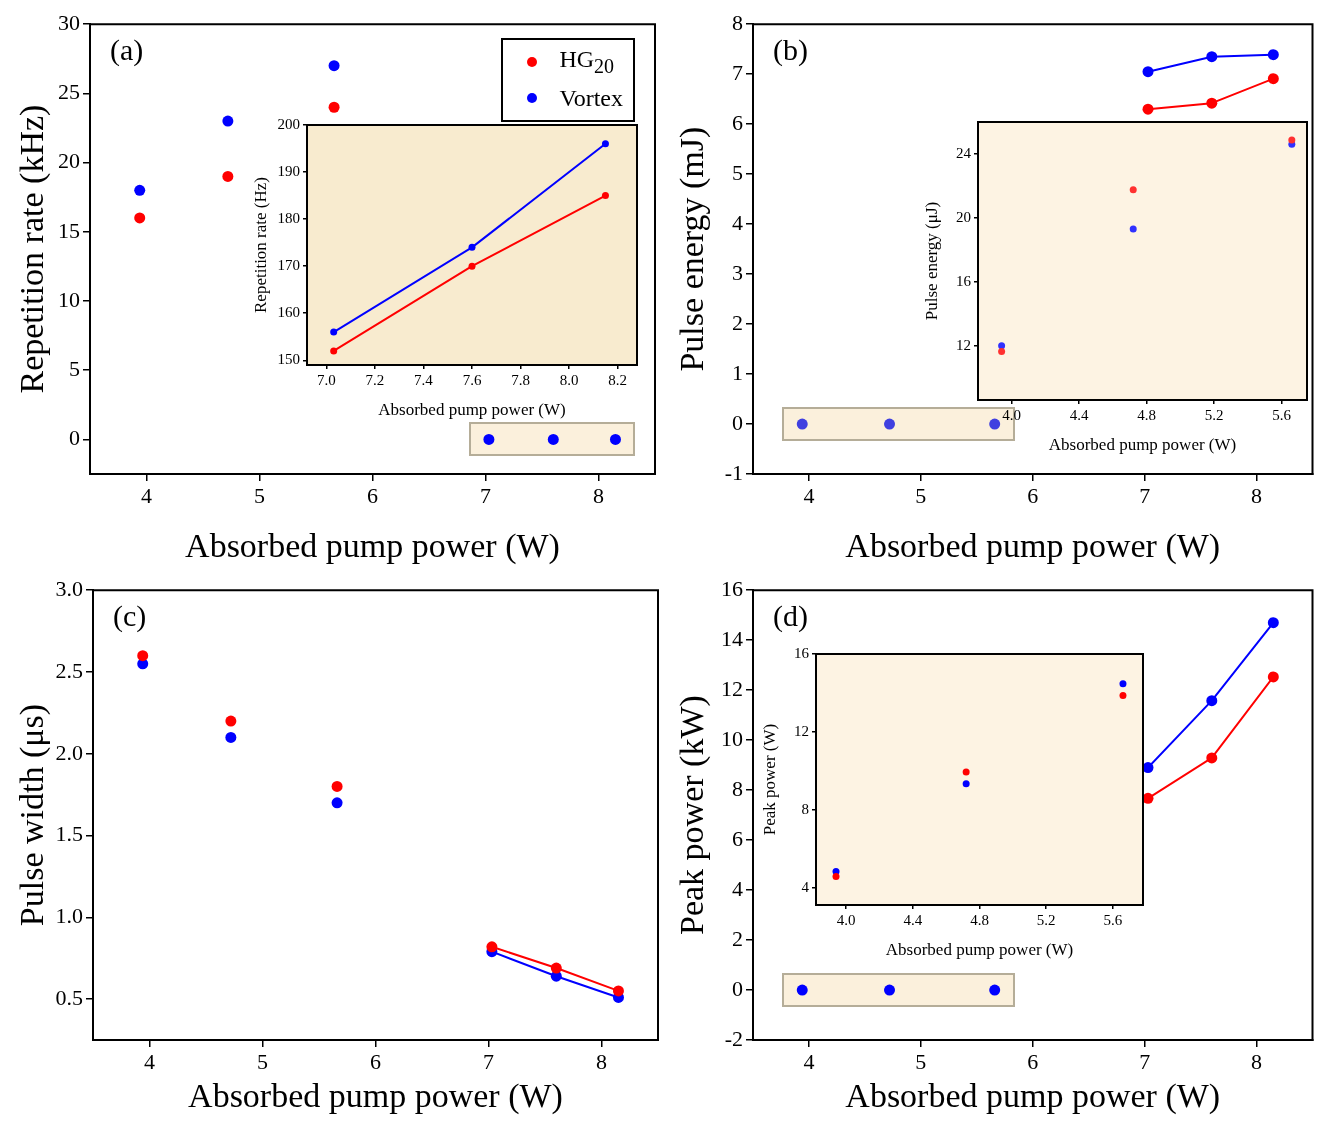  Describe the element at coordinates (472, 379) in the screenshot. I see `x-tick-label: 7.6` at that location.